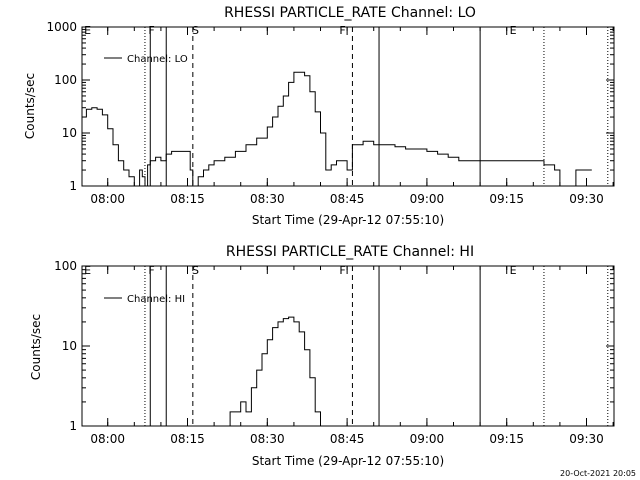 Image resolution: width=640 pixels, height=480 pixels. I want to click on y-tick-label: 1000, so click(61, 27).